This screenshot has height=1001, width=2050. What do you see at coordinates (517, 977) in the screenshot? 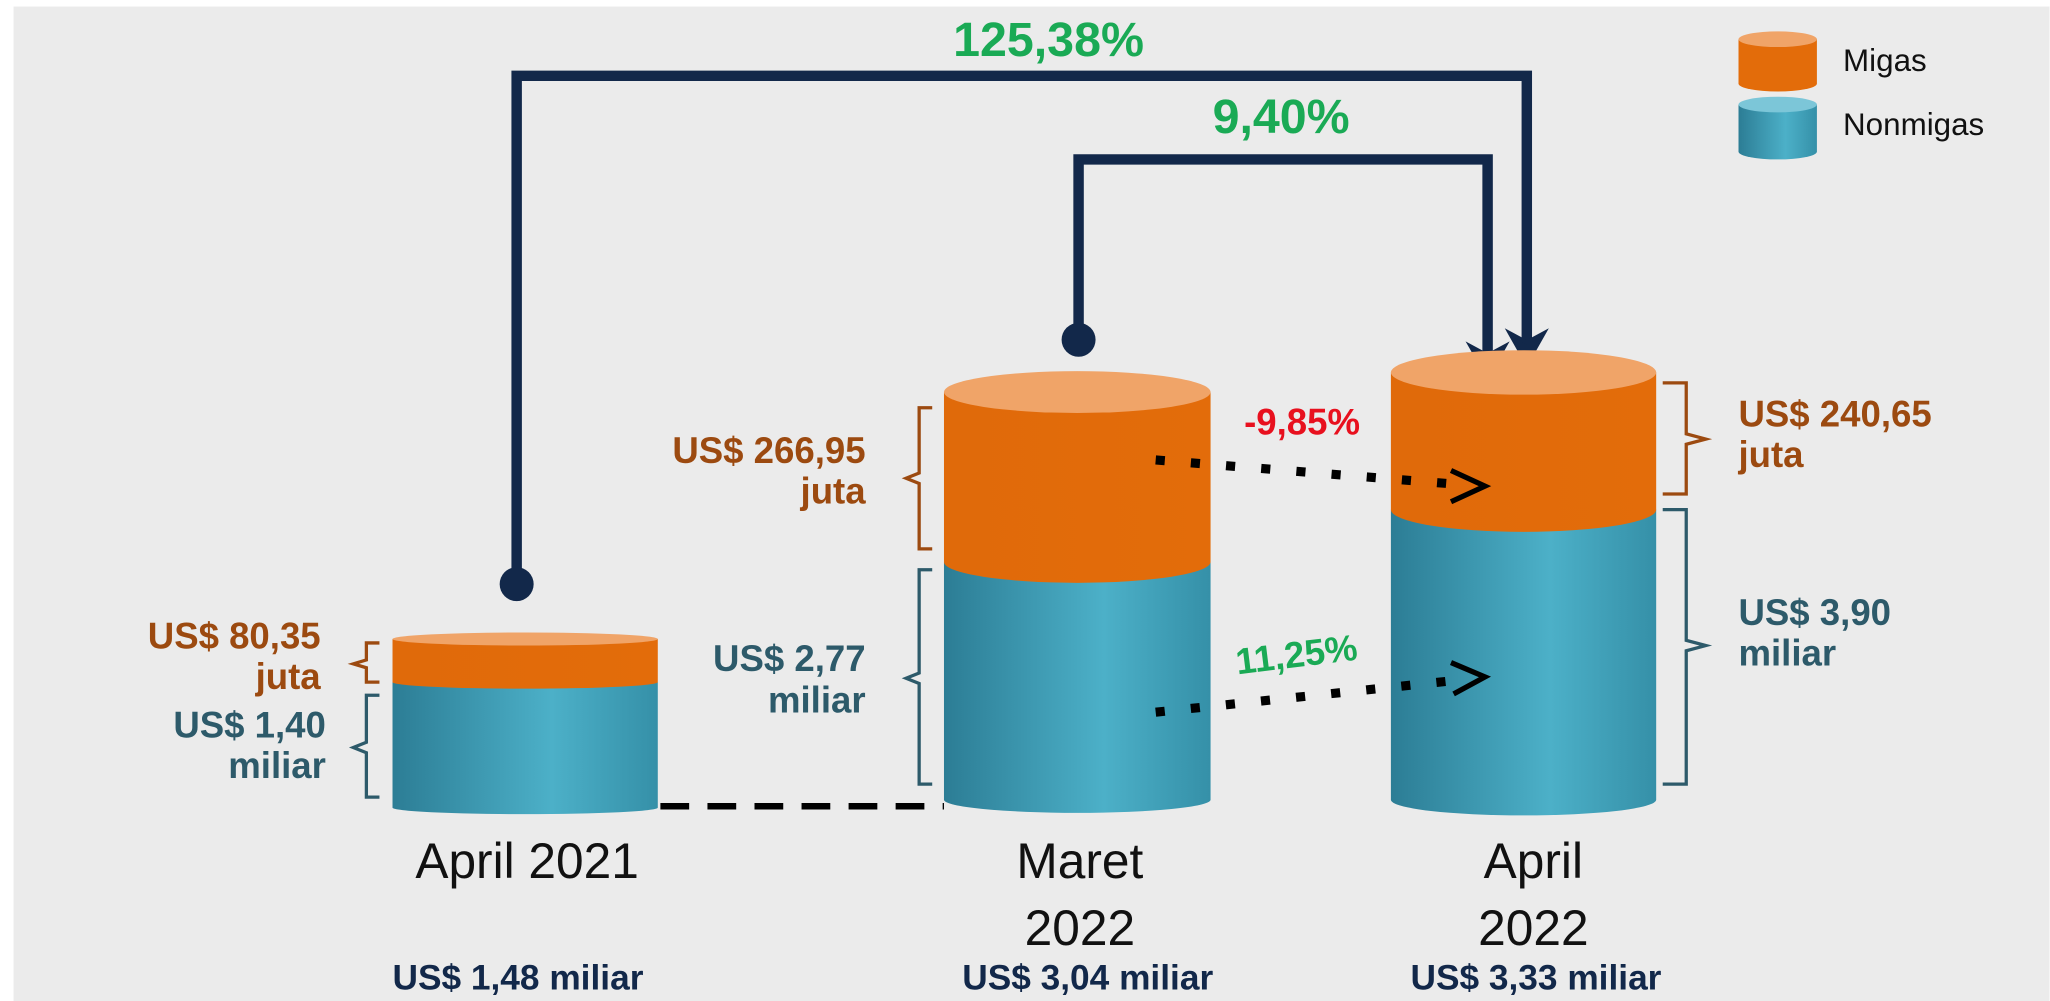
I see `total-label: US$ 1,48 miliar` at bounding box center [517, 977].